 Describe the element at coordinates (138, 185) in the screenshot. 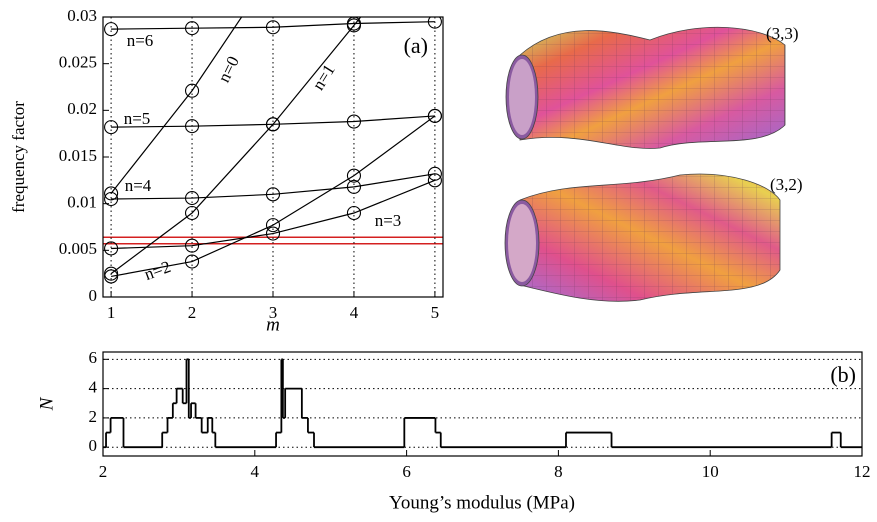

I see `series-label: n=4` at that location.